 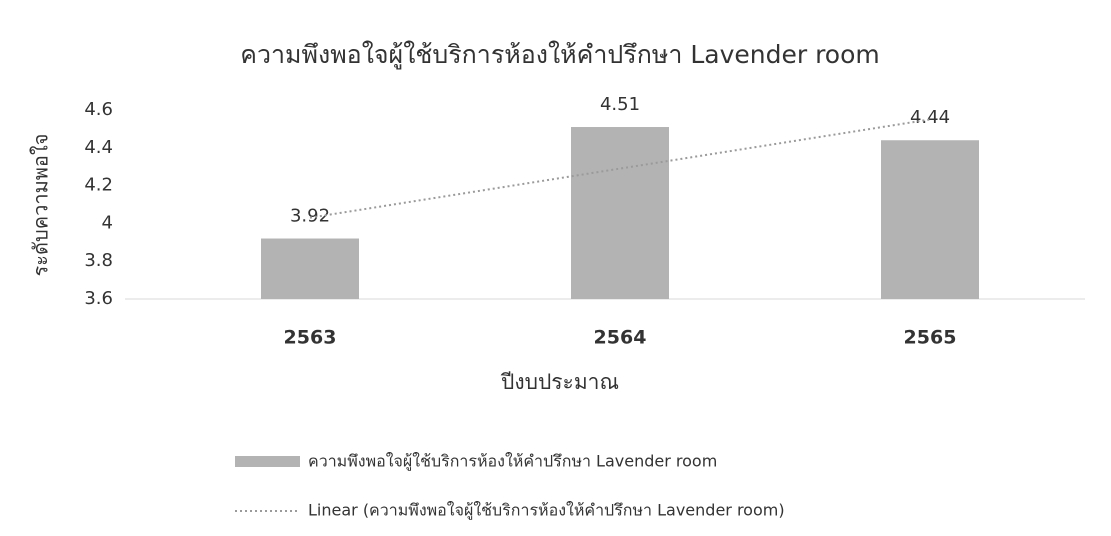 What do you see at coordinates (267, 461) in the screenshot?
I see `legend-swatch` at bounding box center [267, 461].